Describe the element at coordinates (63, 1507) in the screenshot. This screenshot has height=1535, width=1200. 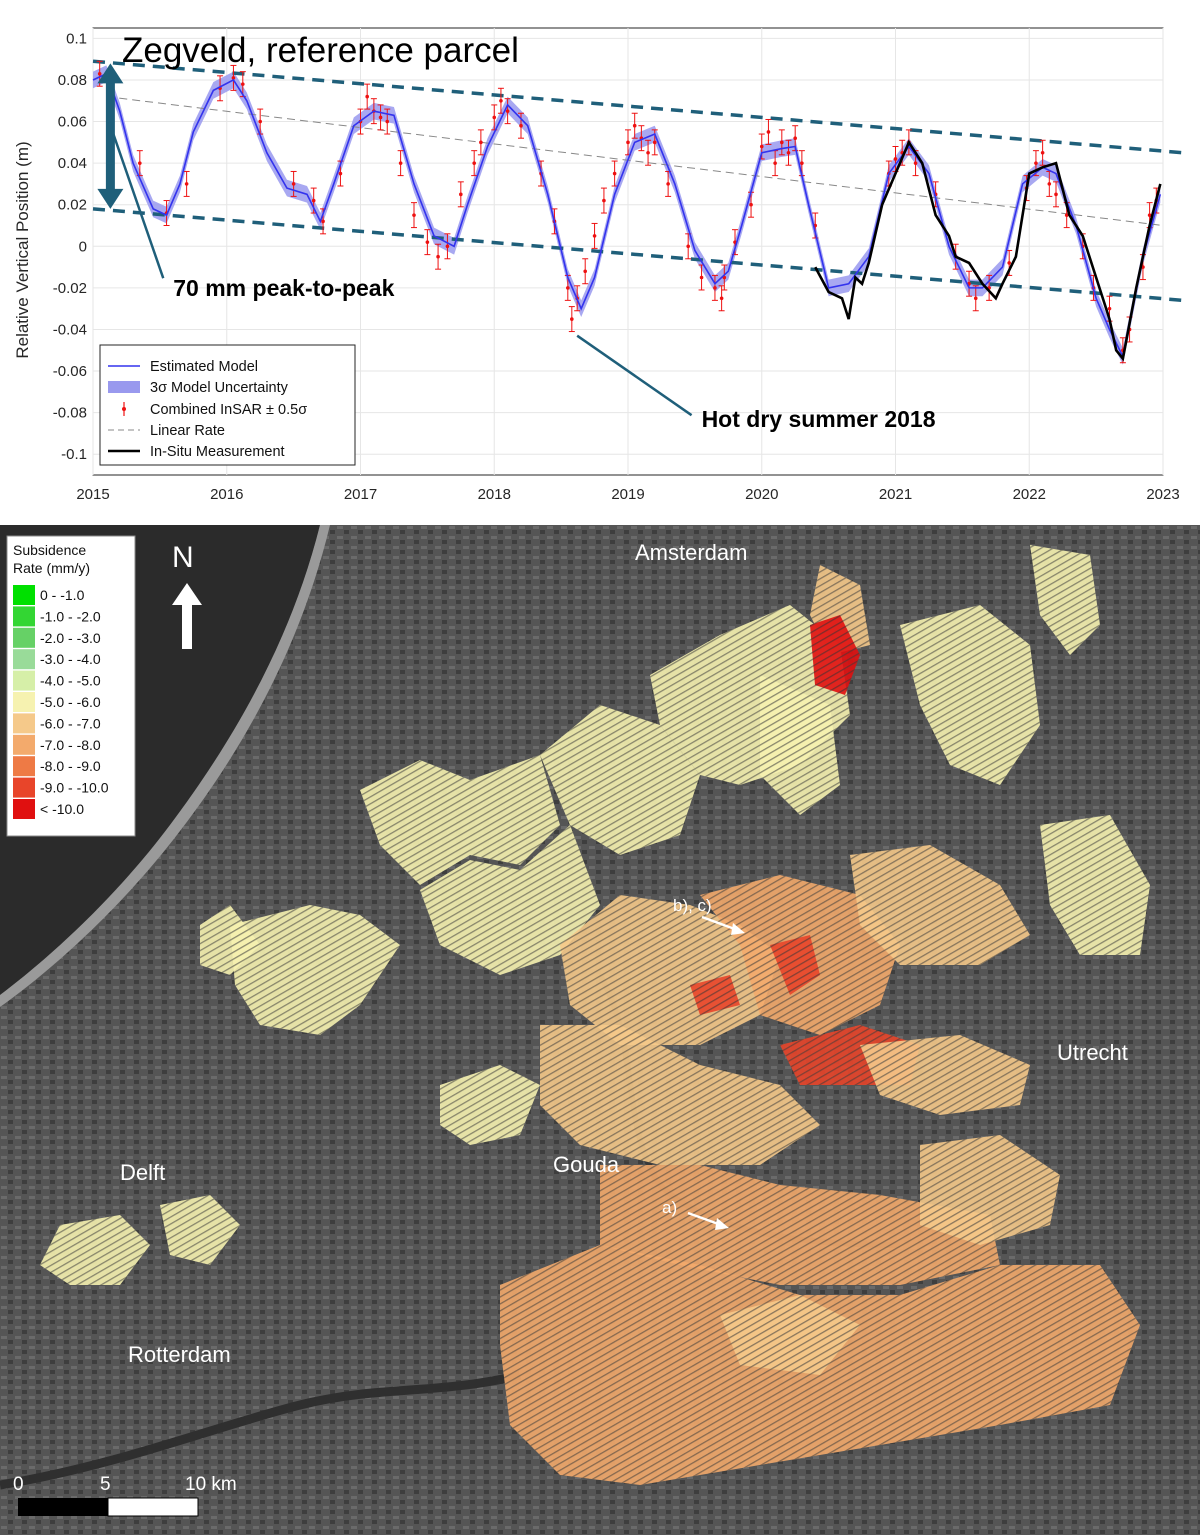
I see `scale-segment-black` at that location.